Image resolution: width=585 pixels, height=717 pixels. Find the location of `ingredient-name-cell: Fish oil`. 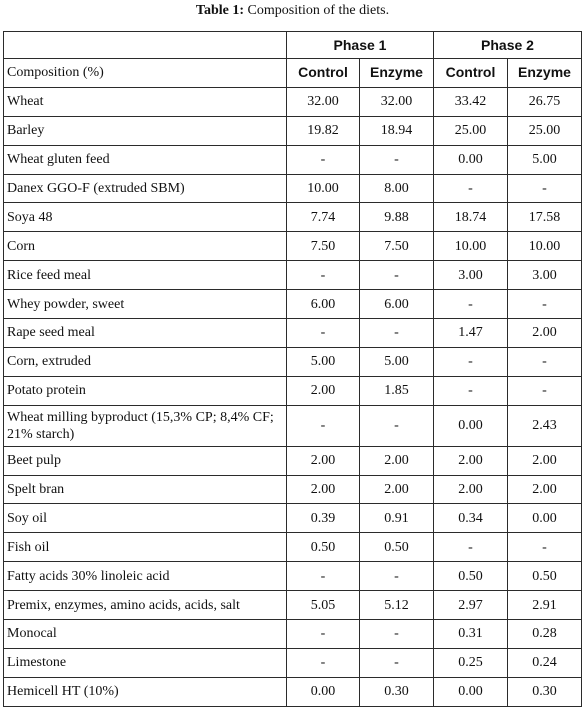

ingredient-name-cell: Fish oil is located at coordinates (145, 547).